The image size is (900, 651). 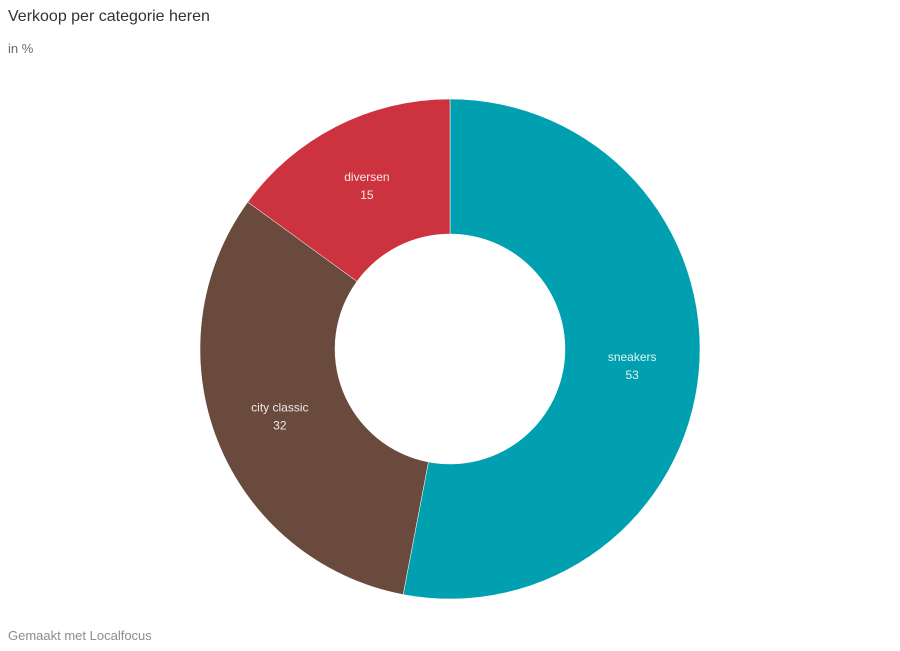 I want to click on slice-value-city-classic: 32, so click(x=280, y=425).